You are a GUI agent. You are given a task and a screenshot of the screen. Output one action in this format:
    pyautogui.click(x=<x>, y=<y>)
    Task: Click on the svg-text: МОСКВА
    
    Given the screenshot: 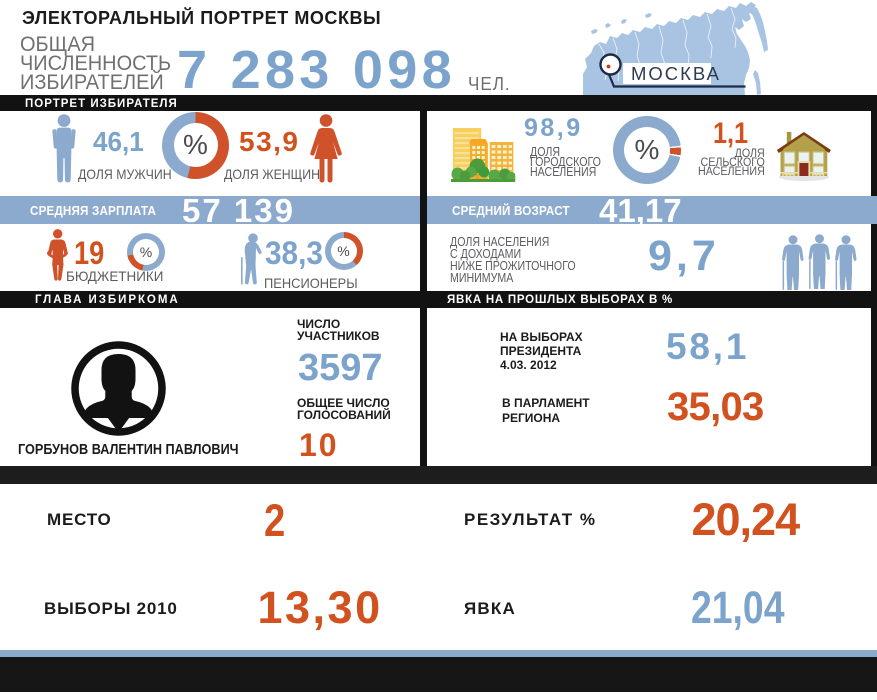 What is the action you would take?
    pyautogui.click(x=676, y=73)
    